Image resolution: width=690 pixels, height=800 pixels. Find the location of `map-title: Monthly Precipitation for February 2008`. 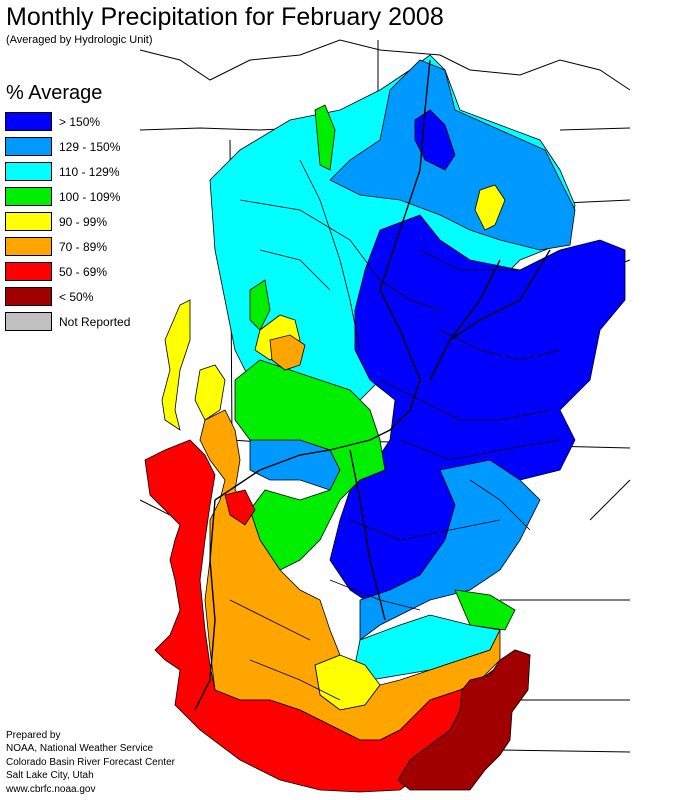

map-title: Monthly Precipitation for February 2008 is located at coordinates (225, 17).